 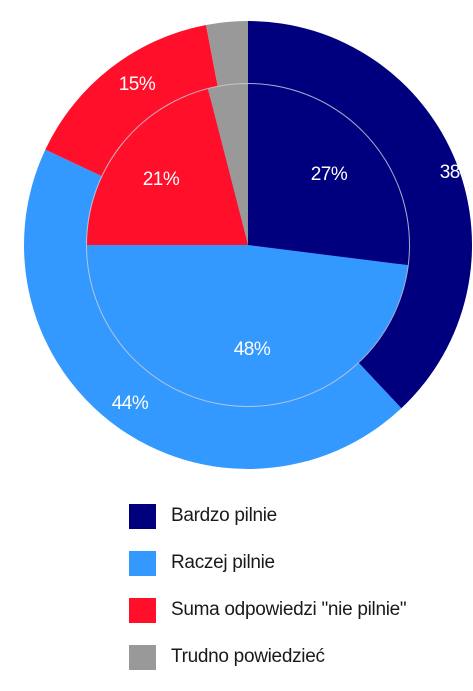 I want to click on inner-label-bardzo-pilnie: 27%, so click(x=329, y=174).